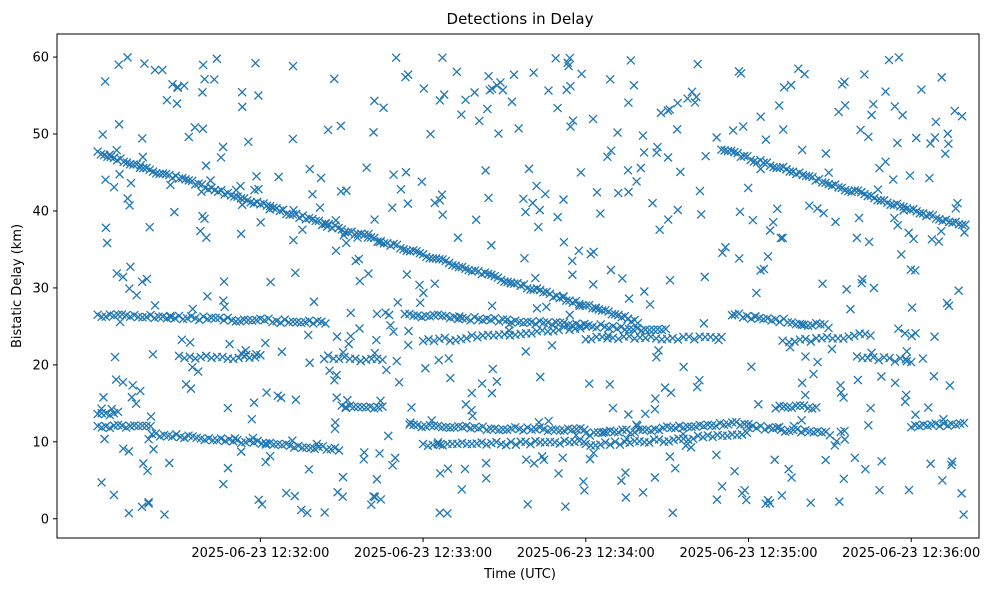 This screenshot has height=590, width=989. Describe the element at coordinates (40, 58) in the screenshot. I see `y-tick-label: 60` at that location.